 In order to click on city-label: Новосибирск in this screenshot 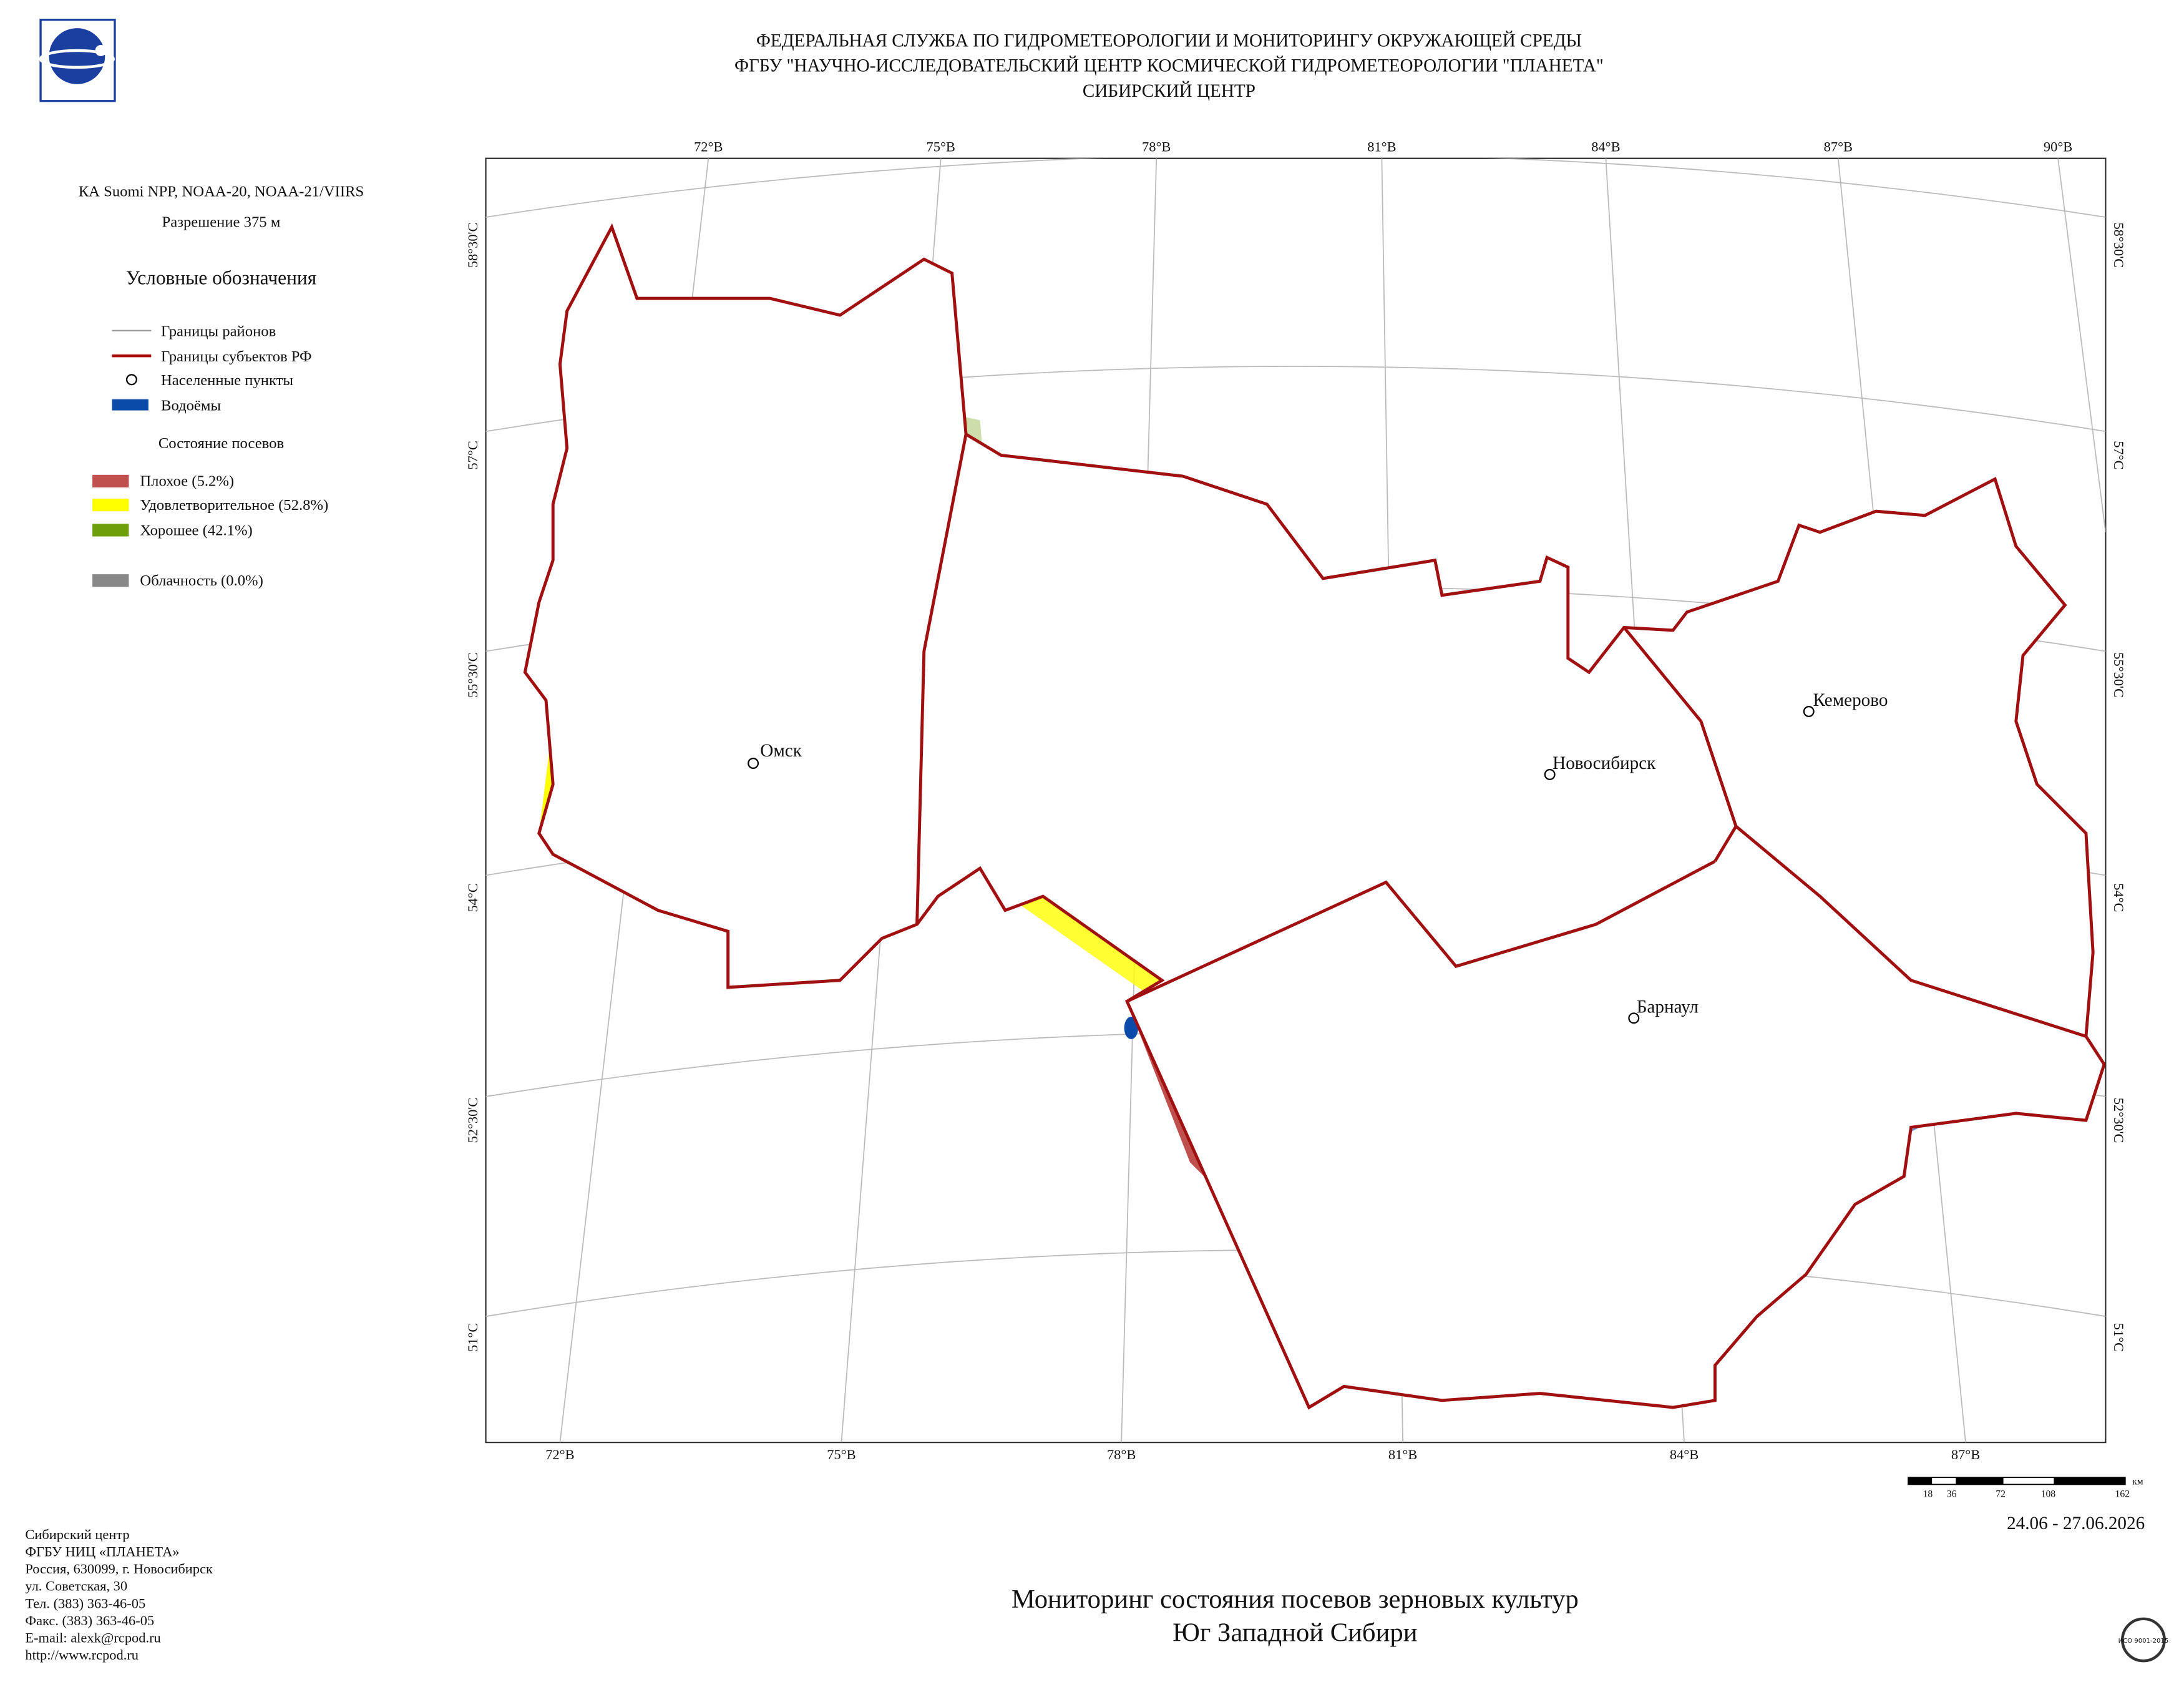, I will do `click(1604, 763)`.